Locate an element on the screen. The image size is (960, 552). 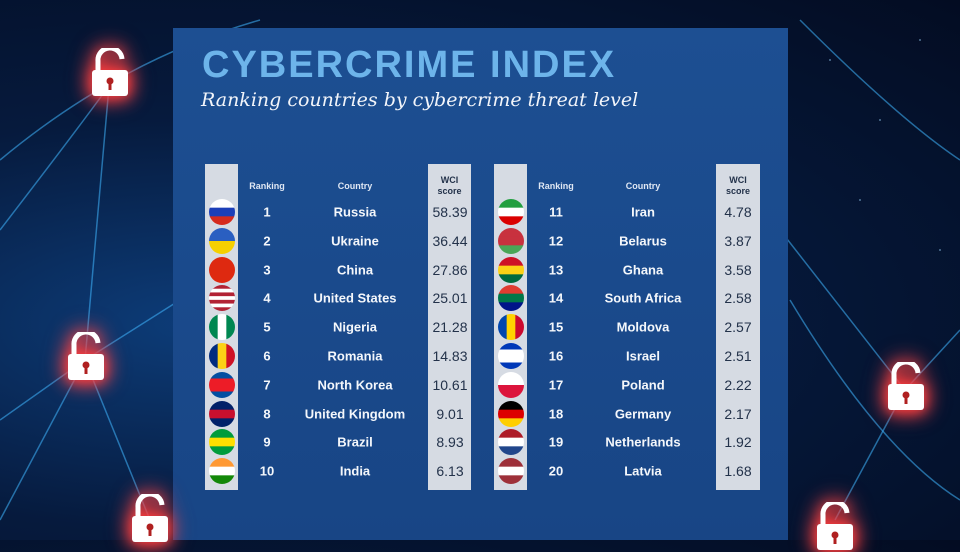
wci-score-cell: 2.51 is located at coordinates (738, 356).